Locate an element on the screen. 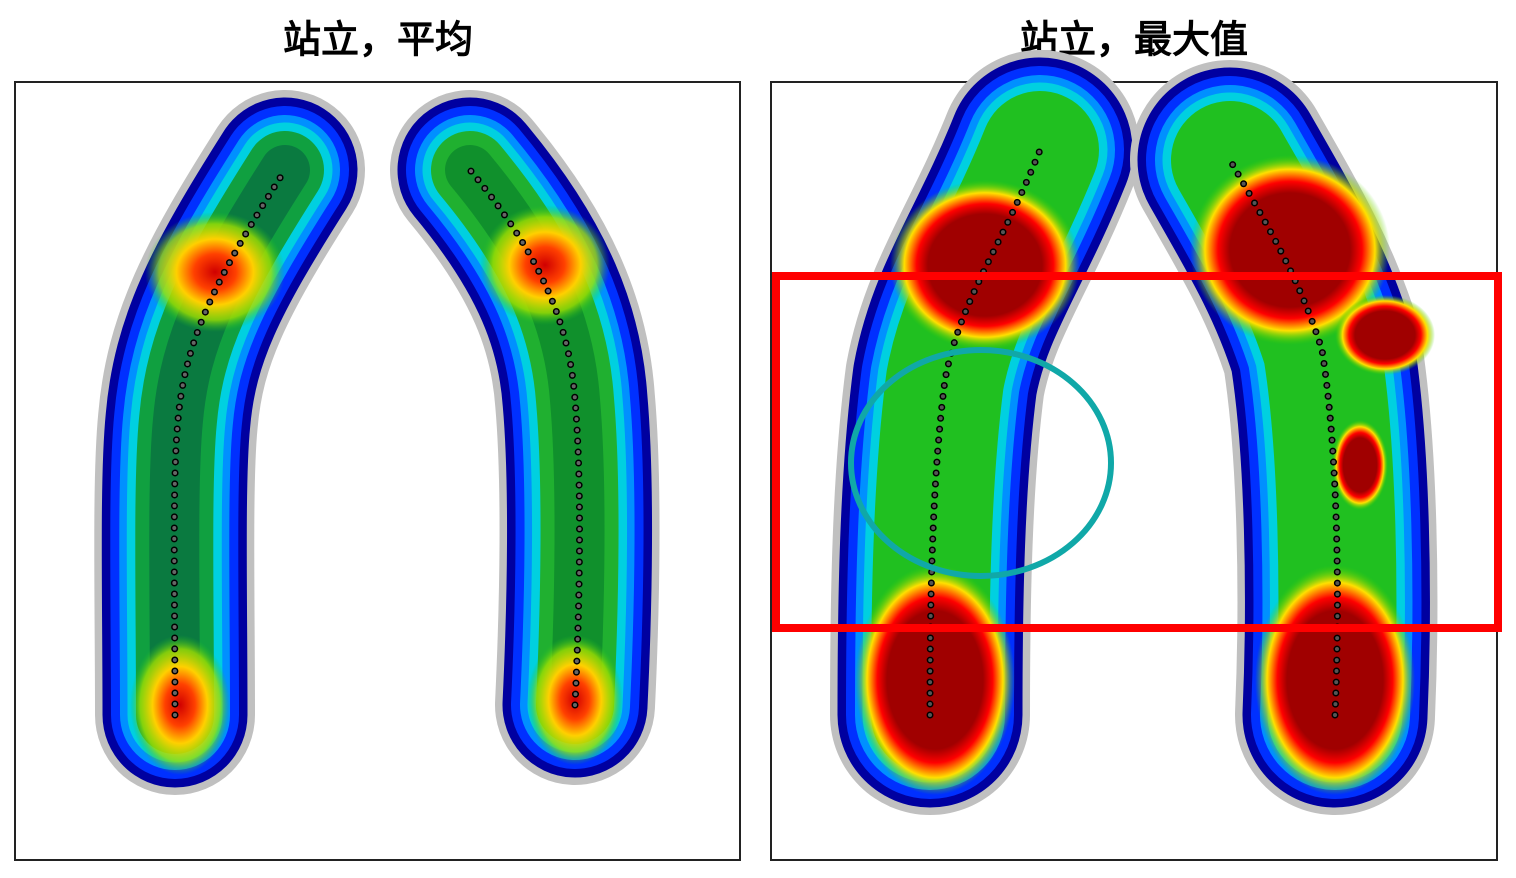 The image size is (1516, 878). highlight-ellipse is located at coordinates (981, 463).